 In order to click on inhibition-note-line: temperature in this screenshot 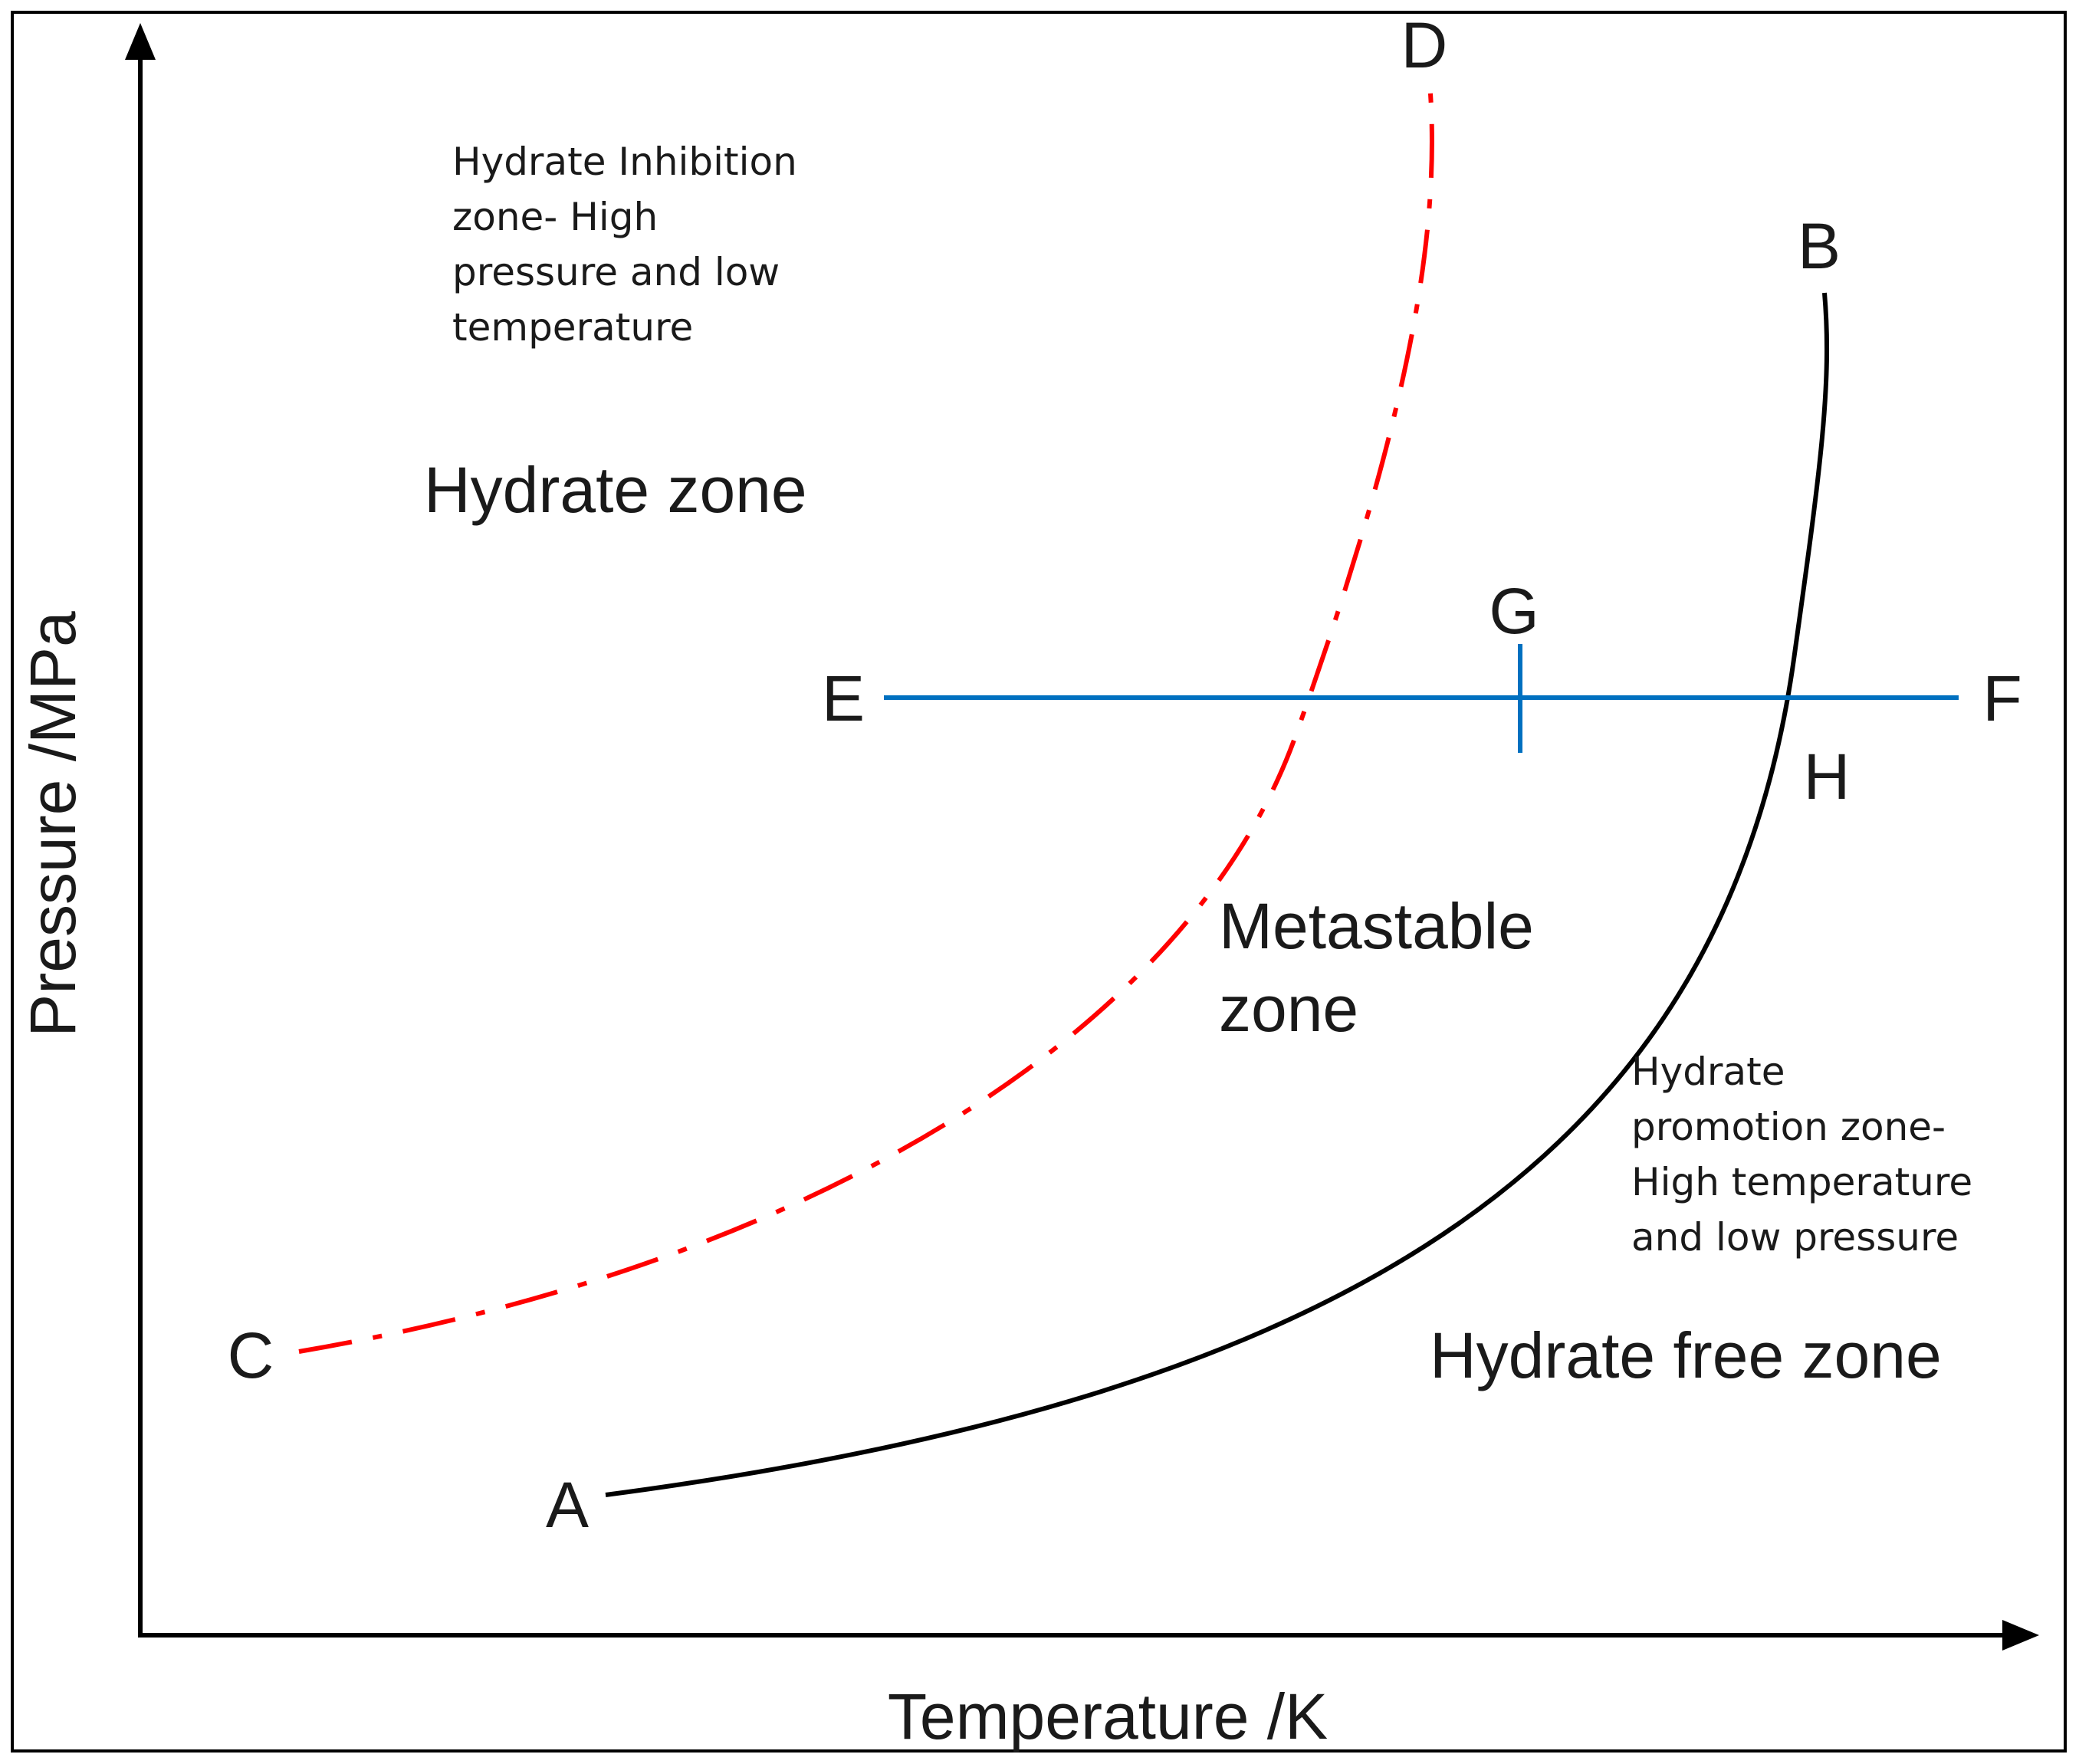, I will do `click(572, 327)`.